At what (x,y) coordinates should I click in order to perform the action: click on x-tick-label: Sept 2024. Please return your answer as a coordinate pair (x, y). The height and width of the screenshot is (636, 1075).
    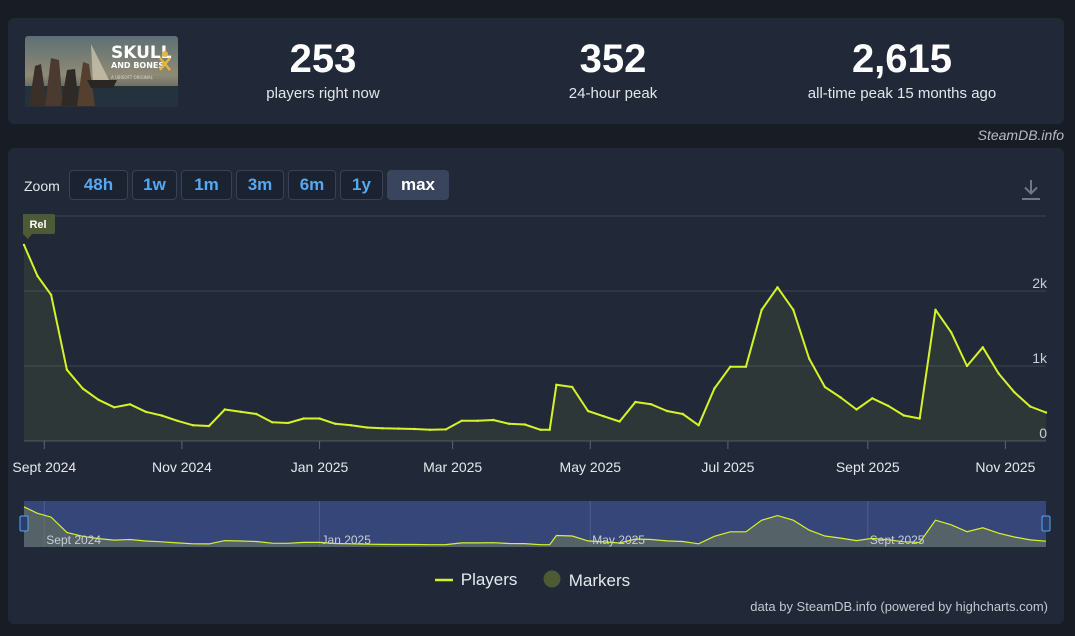
    Looking at the image, I should click on (44, 467).